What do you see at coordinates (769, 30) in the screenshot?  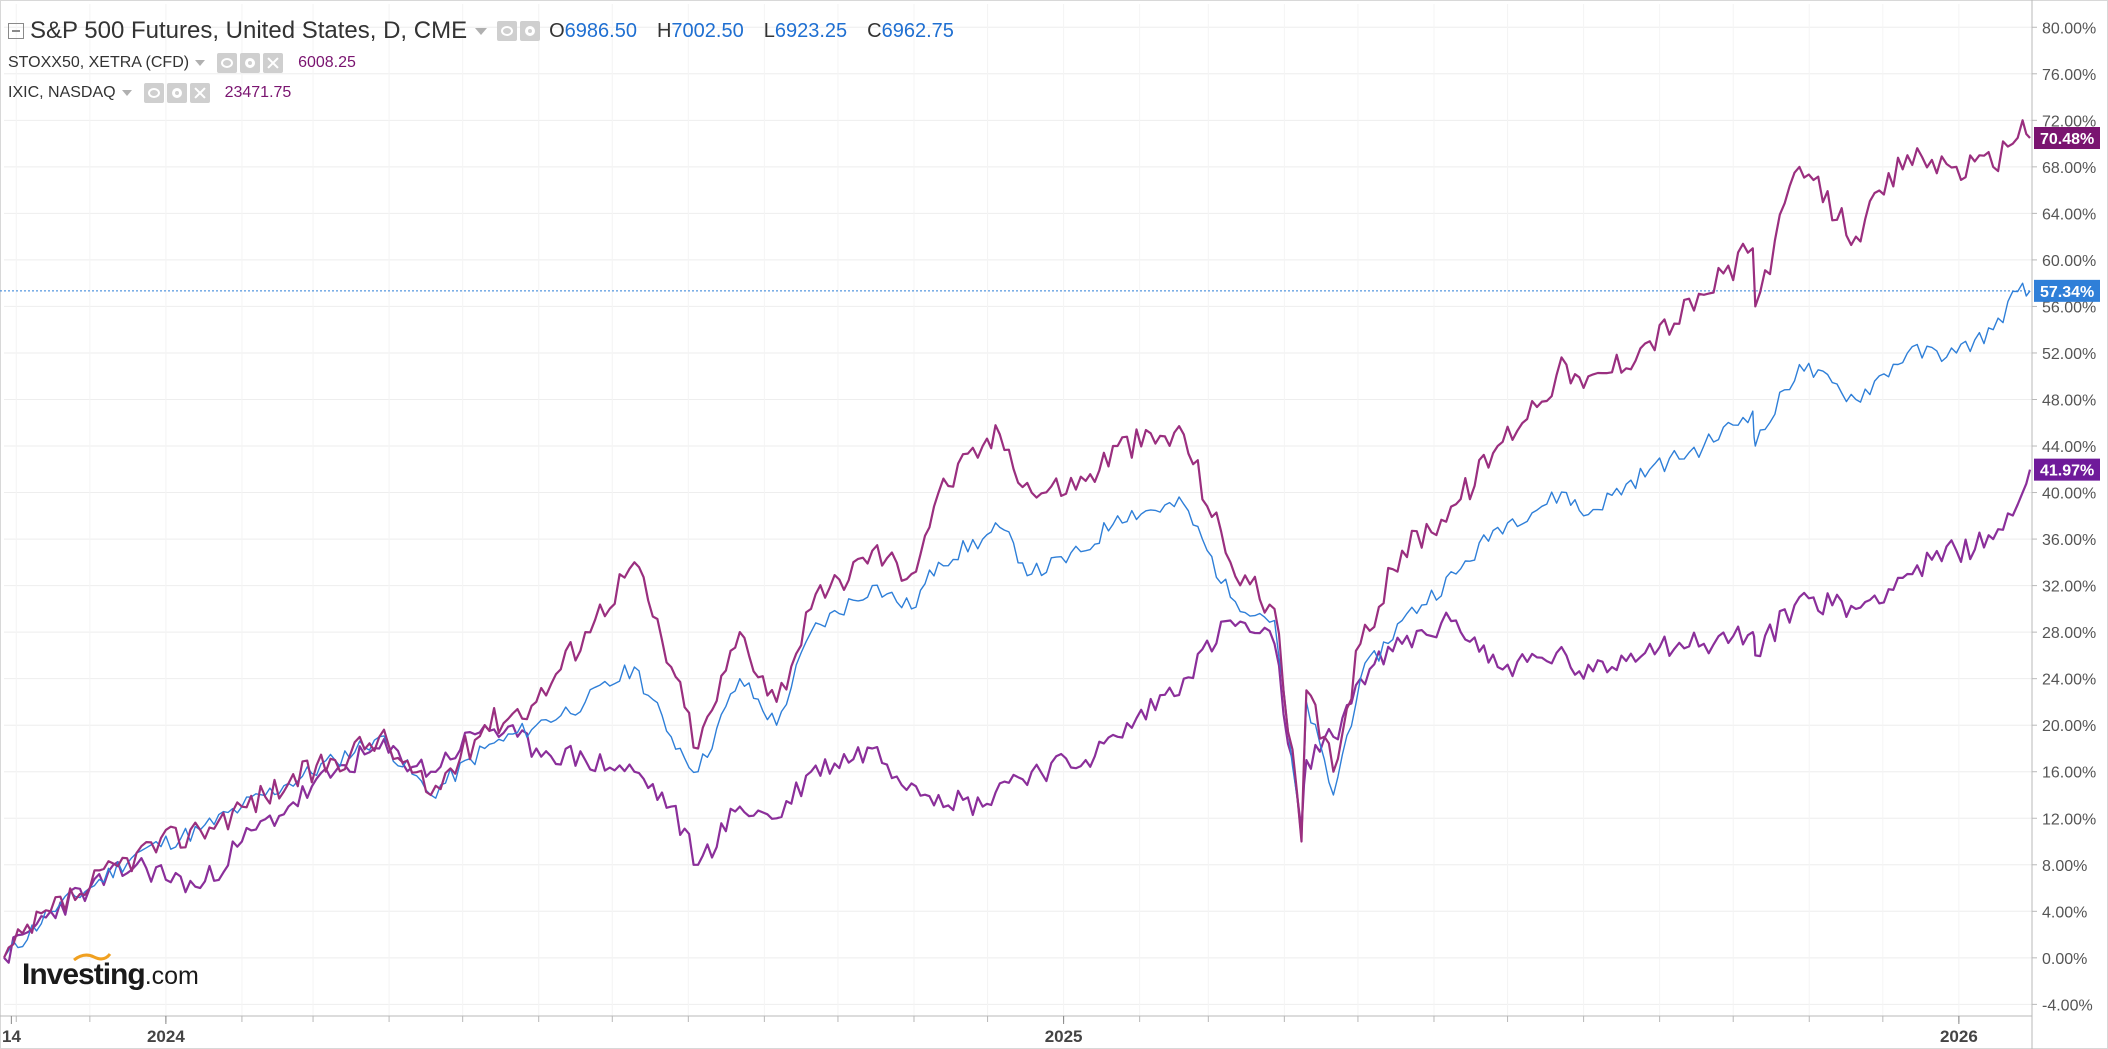 I see `low-label: L` at bounding box center [769, 30].